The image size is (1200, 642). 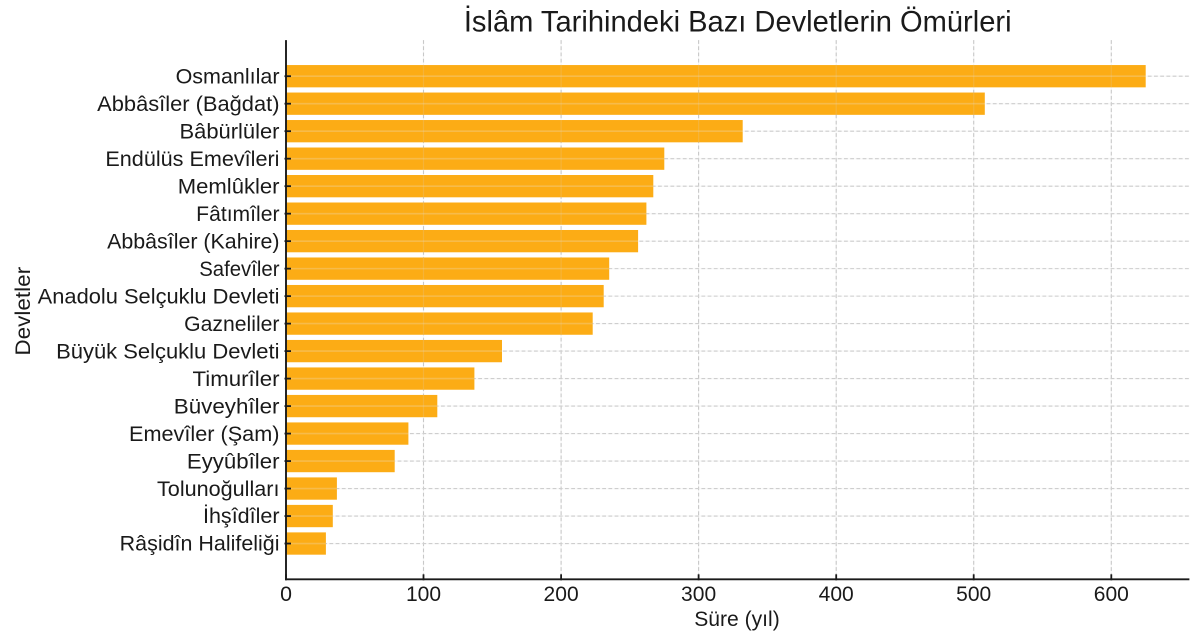 What do you see at coordinates (836, 594) in the screenshot?
I see `svg-text: 400` at bounding box center [836, 594].